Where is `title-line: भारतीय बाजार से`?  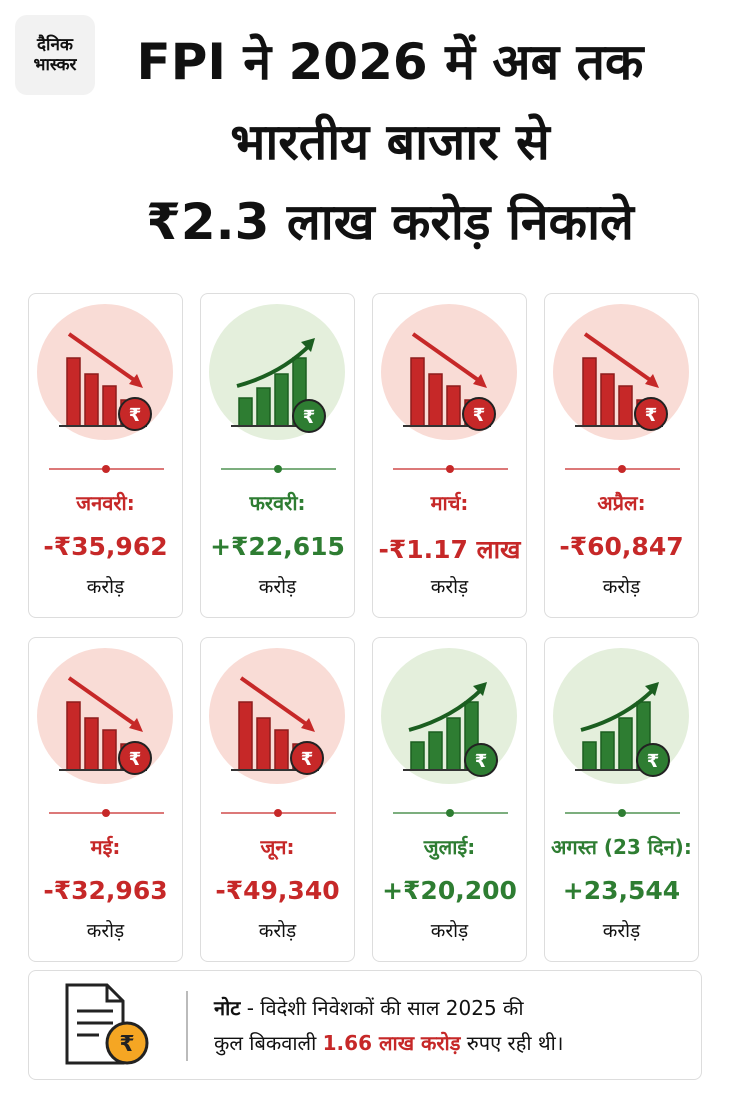 title-line: भारतीय बाजार से is located at coordinates (390, 142).